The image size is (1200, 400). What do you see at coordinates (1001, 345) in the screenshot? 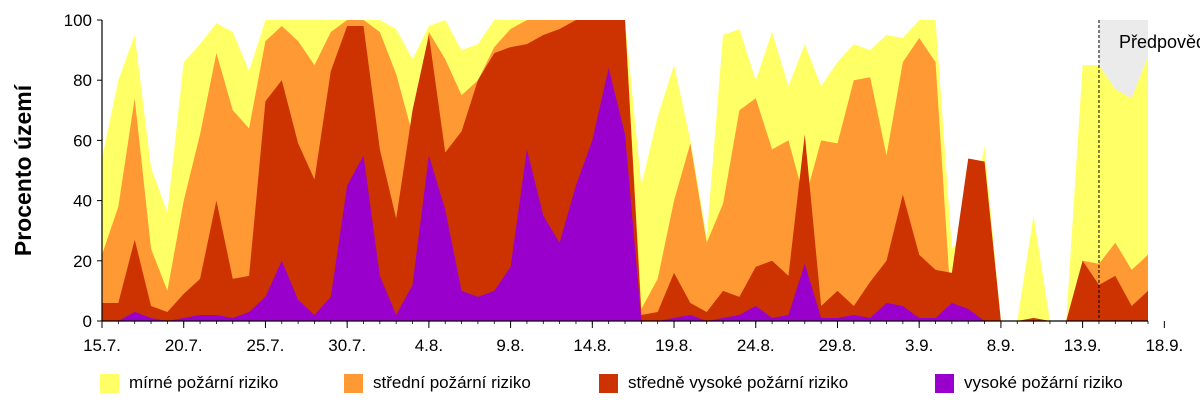
I see `x-tick-label: 8.9.` at bounding box center [1001, 345].